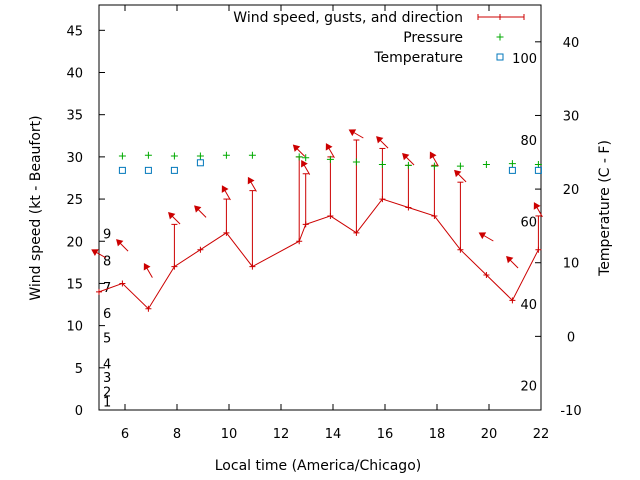  What do you see at coordinates (348, 18) in the screenshot?
I see `legend-label: Wind speed, gusts, and direction` at bounding box center [348, 18].